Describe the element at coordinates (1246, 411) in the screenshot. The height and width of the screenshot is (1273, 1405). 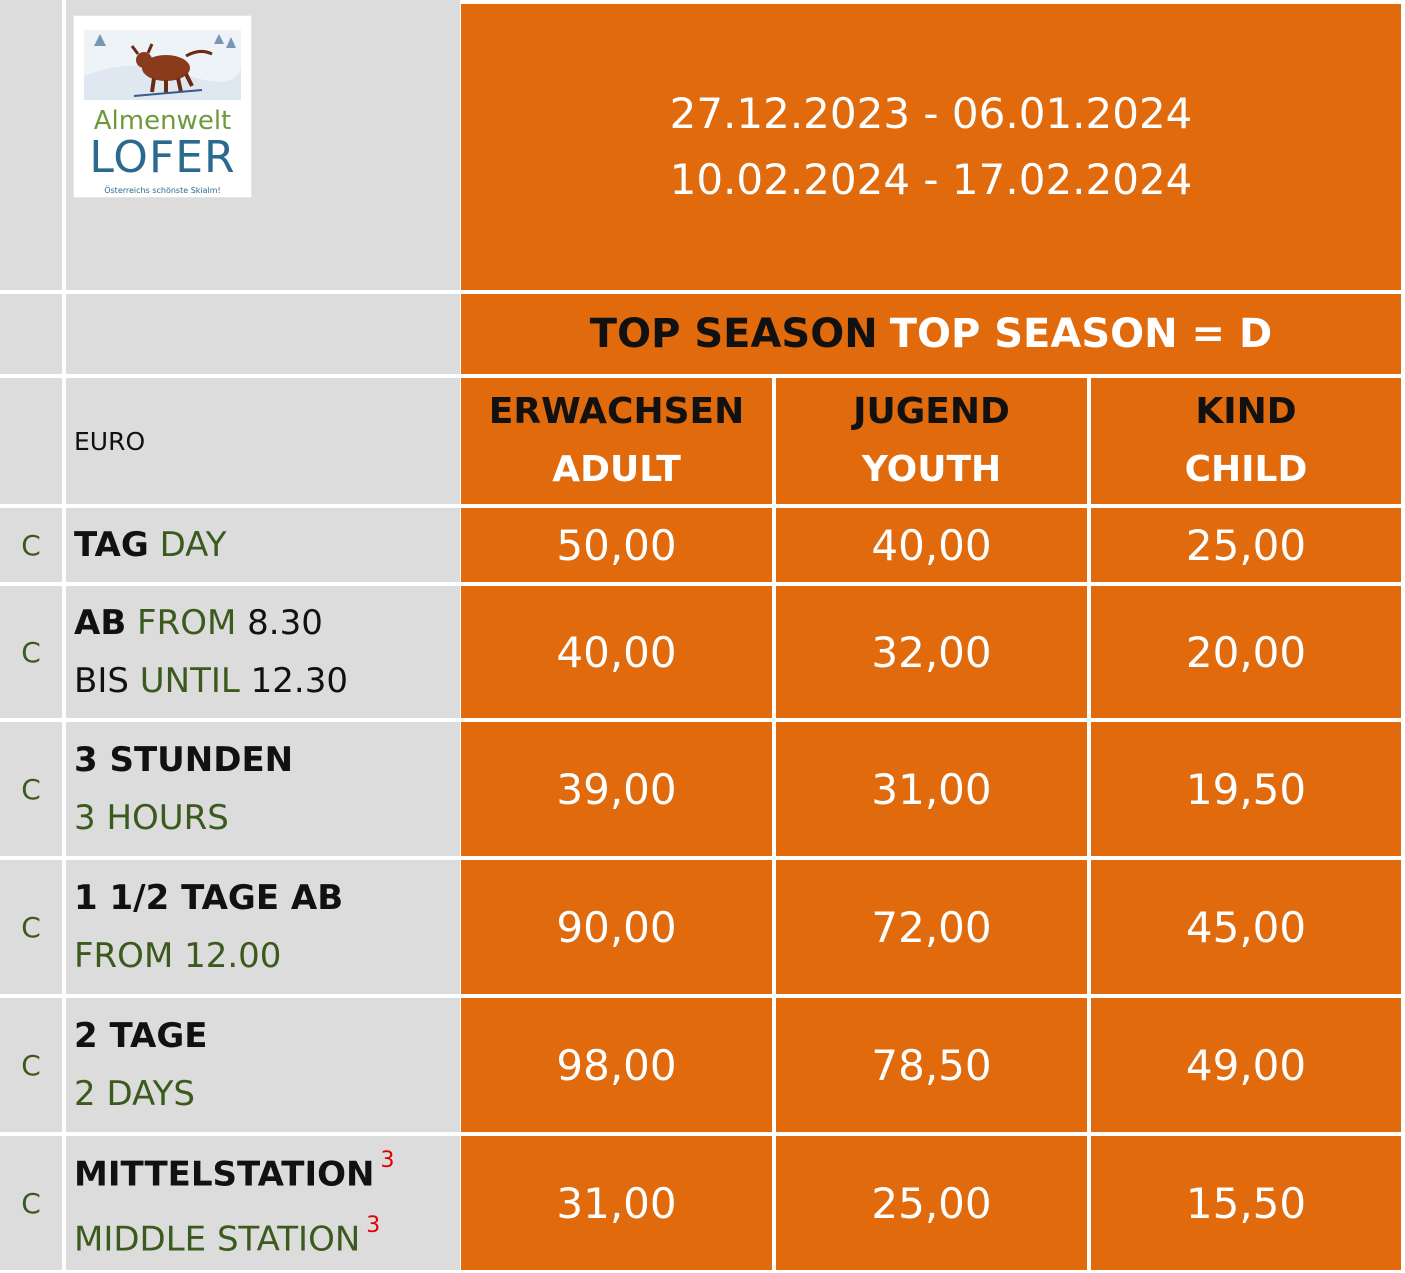
I see `column-header-de: KIND` at that location.